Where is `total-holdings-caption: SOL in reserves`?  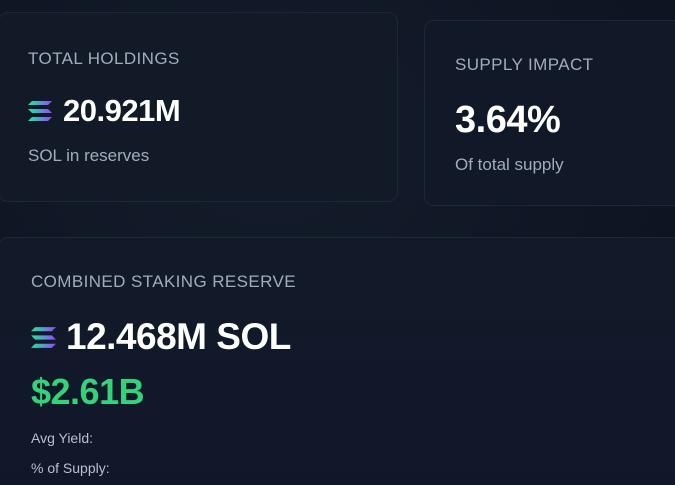 total-holdings-caption: SOL in reserves is located at coordinates (89, 155).